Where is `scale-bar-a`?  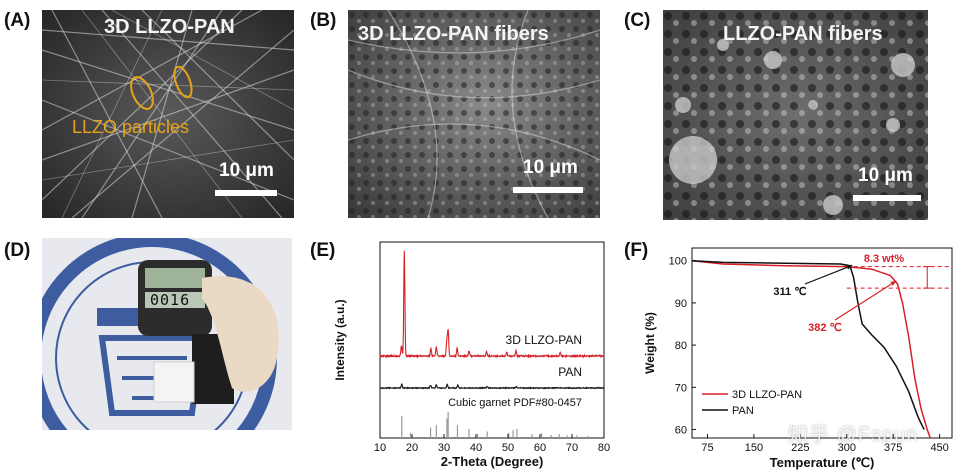 scale-bar-a is located at coordinates (246, 193).